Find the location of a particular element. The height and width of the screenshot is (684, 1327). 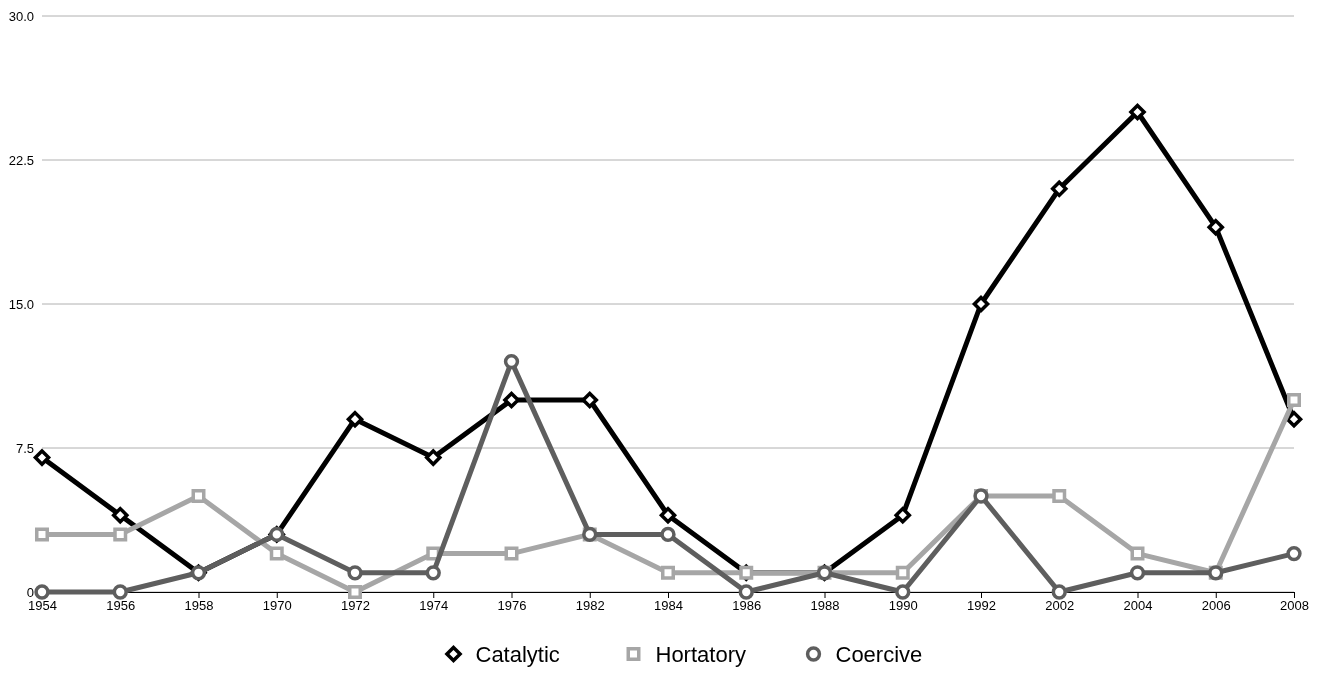

x-tick-label: 1990 is located at coordinates (903, 606).